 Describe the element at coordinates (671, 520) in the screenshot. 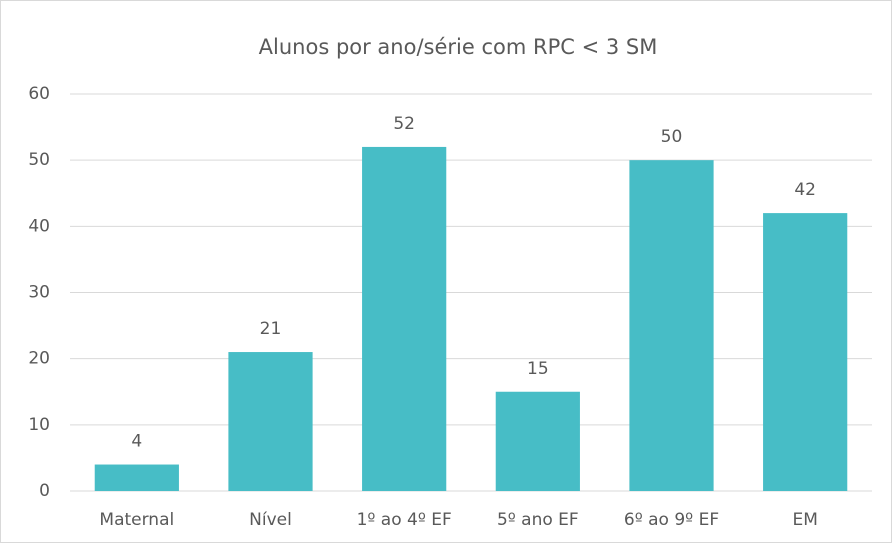

I see `x-tick-label: 6º ao 9º EF` at that location.